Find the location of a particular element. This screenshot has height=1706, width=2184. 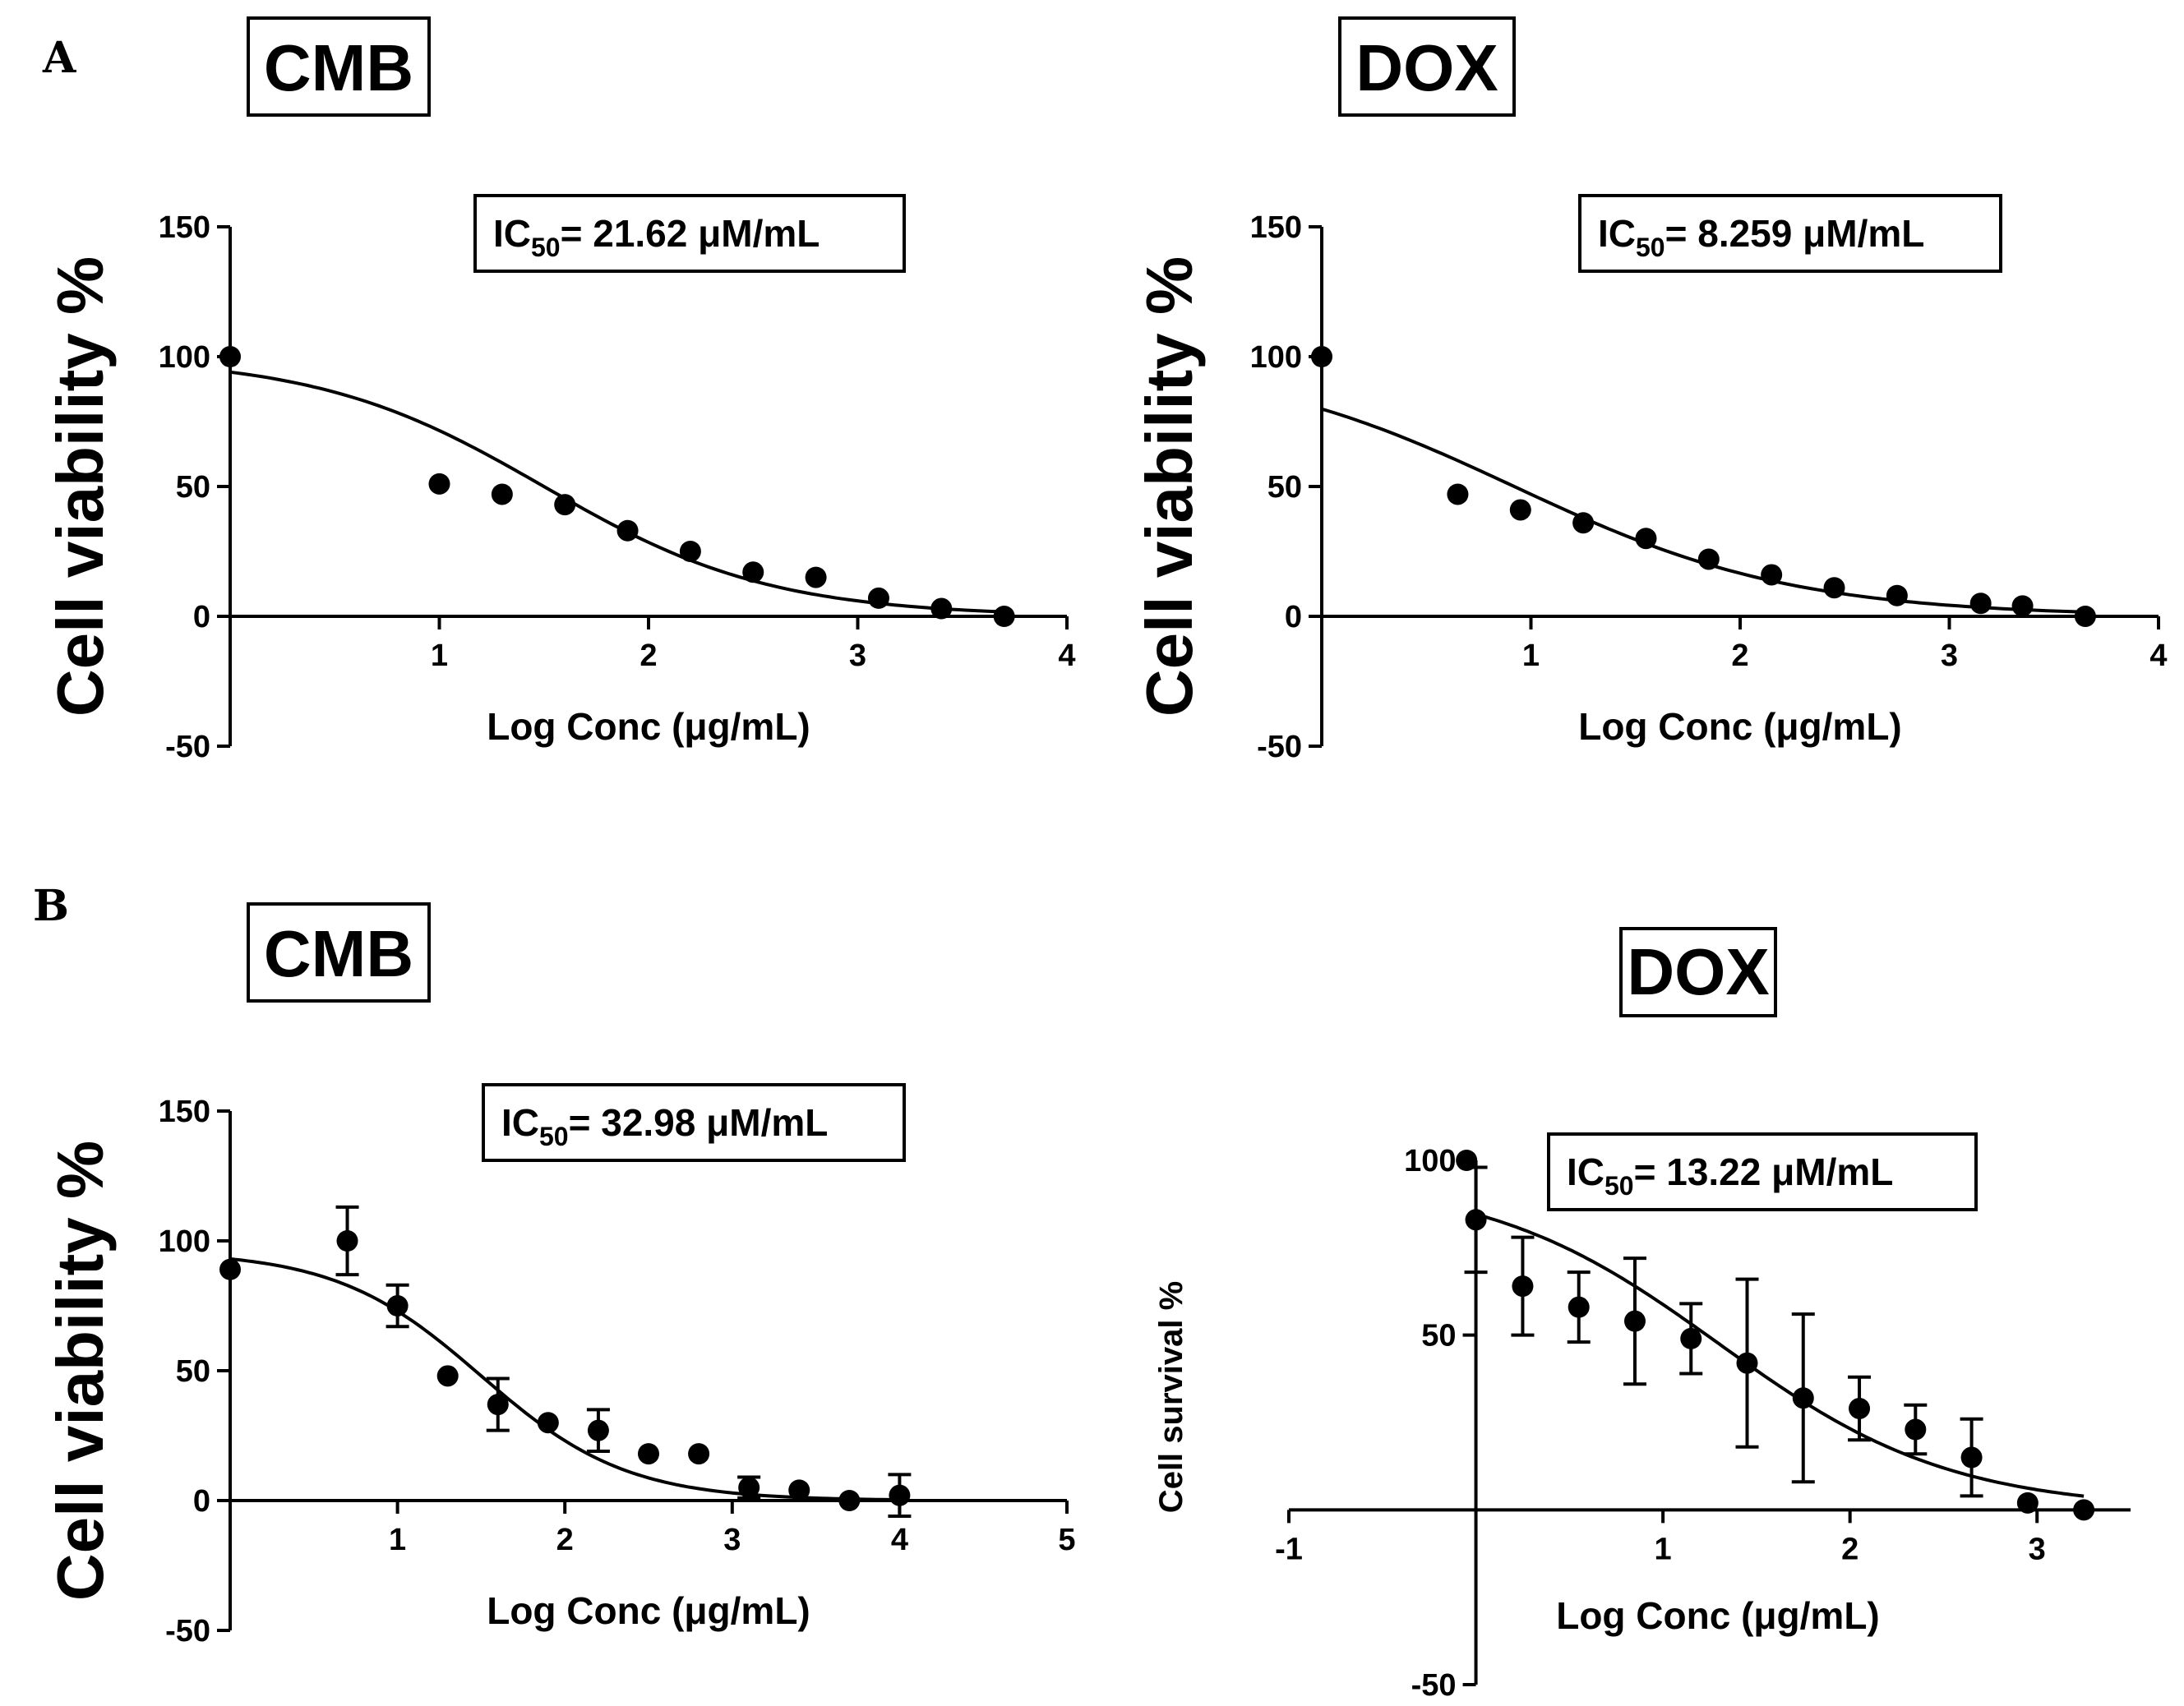

ic50-label: IC50= 8.259 μM/mL is located at coordinates (1761, 237).